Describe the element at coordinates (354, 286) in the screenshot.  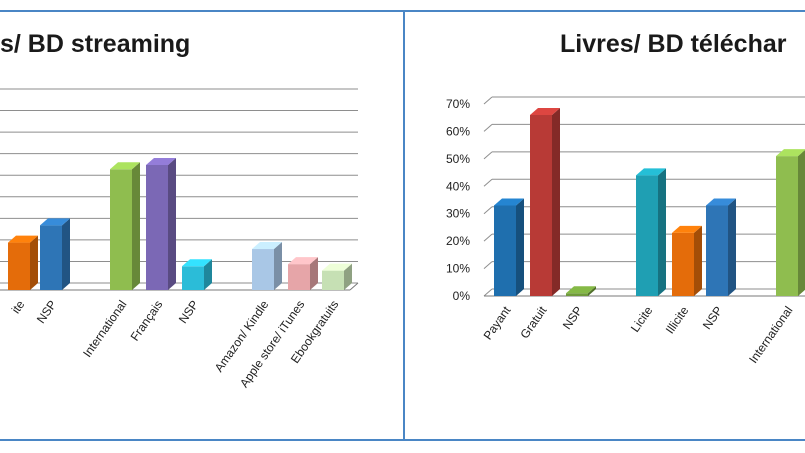
I see `x-axis-depth` at that location.